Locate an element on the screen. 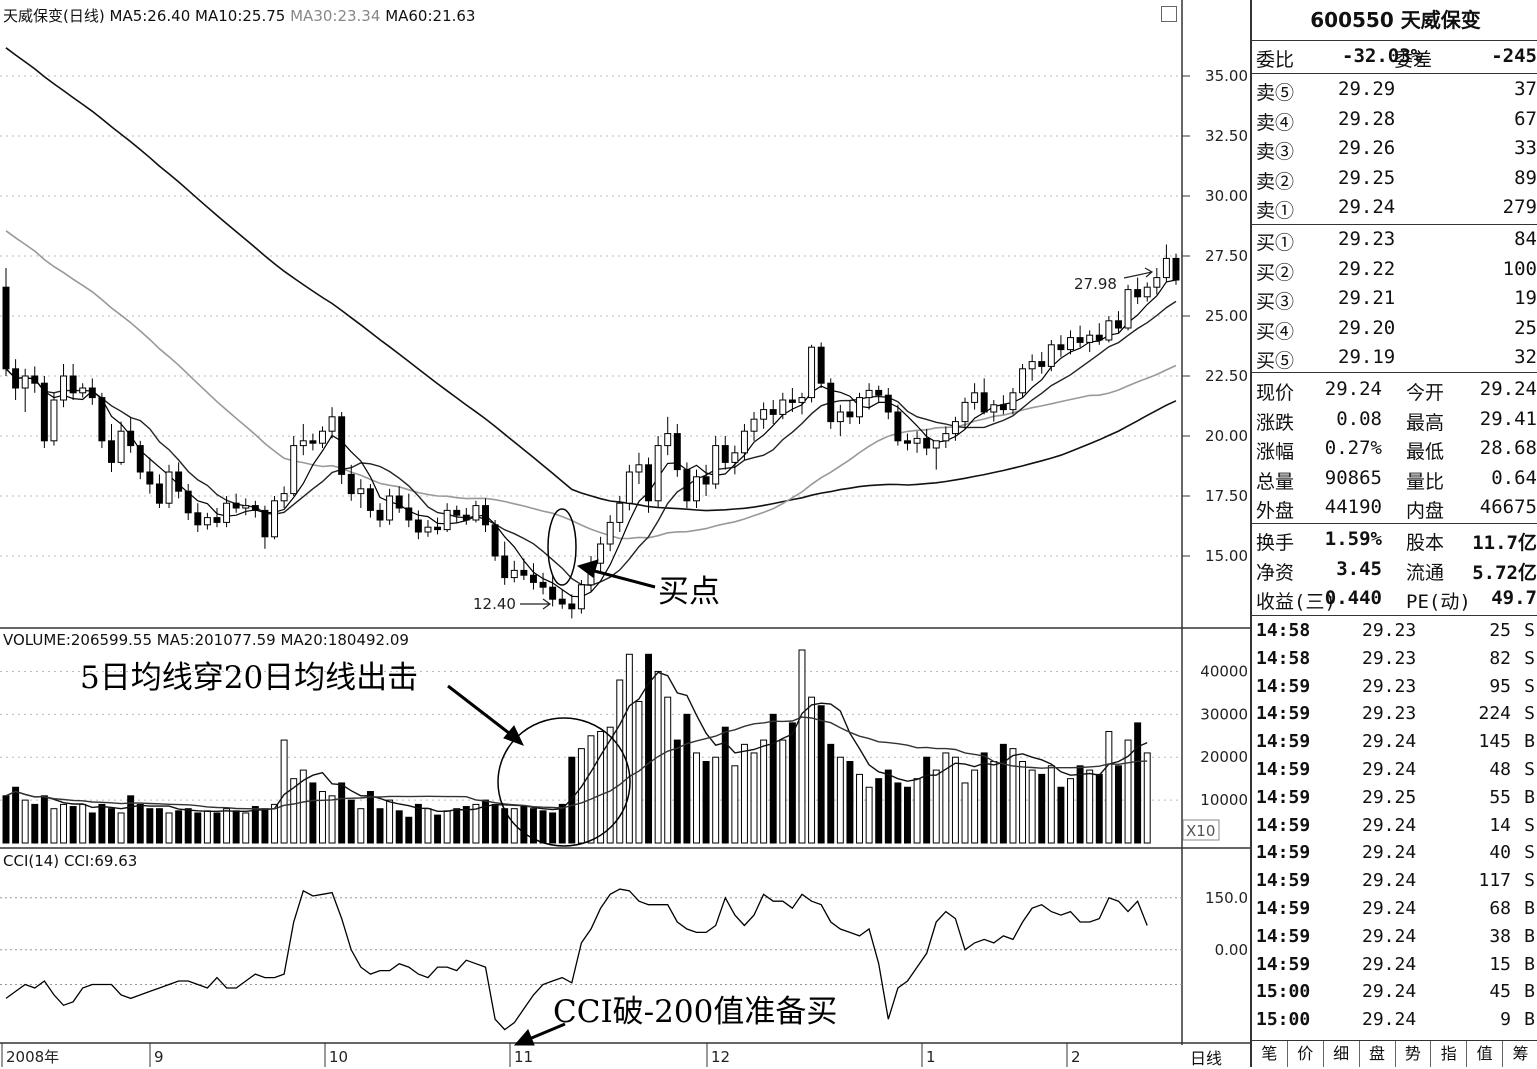  tick-row: 14:59 29.24 38 B is located at coordinates (1396, 938).